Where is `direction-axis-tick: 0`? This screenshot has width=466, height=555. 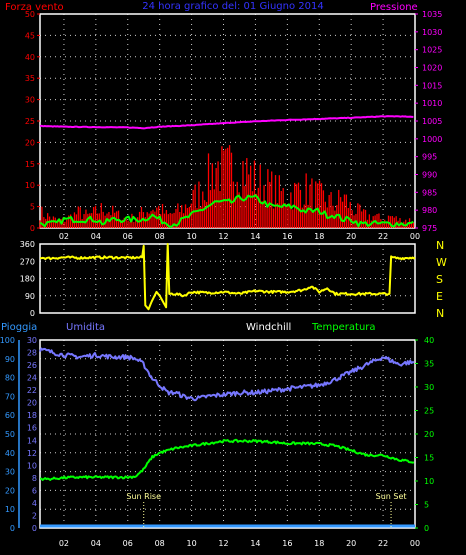
direction-axis-tick: 0 is located at coordinates (32, 313).